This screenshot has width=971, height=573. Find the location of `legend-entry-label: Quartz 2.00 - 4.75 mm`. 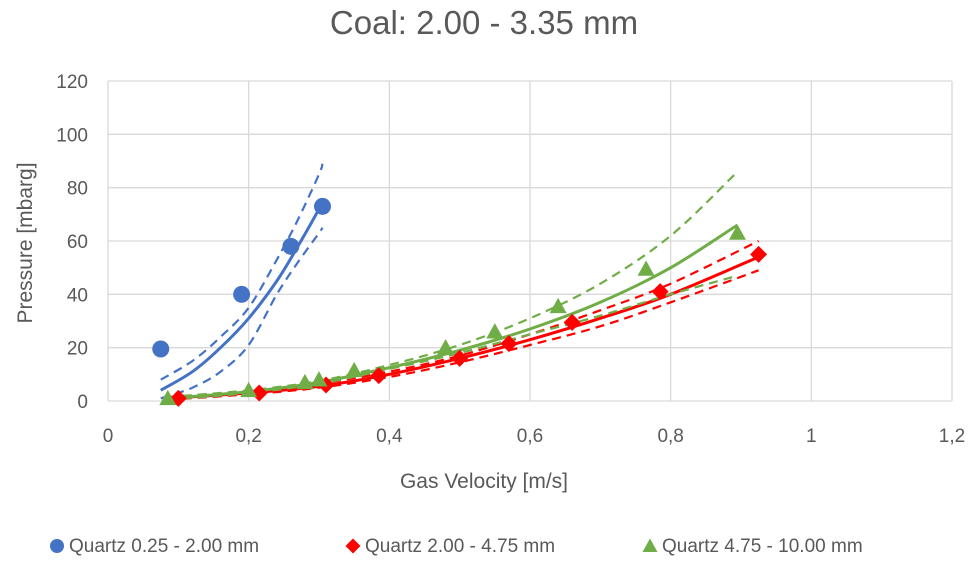

legend-entry-label: Quartz 2.00 - 4.75 mm is located at coordinates (460, 546).